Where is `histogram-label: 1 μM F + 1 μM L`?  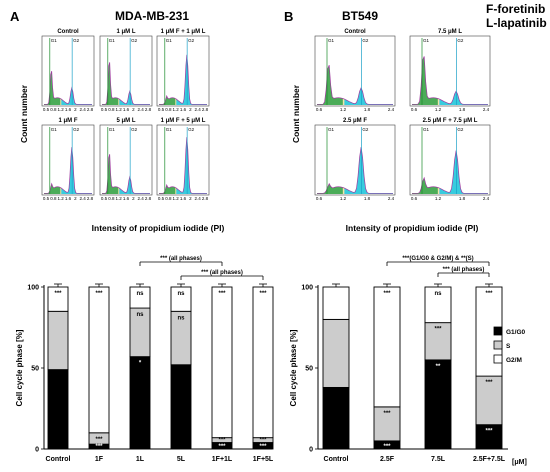 histogram-label: 1 μM F + 1 μM L is located at coordinates (183, 32).